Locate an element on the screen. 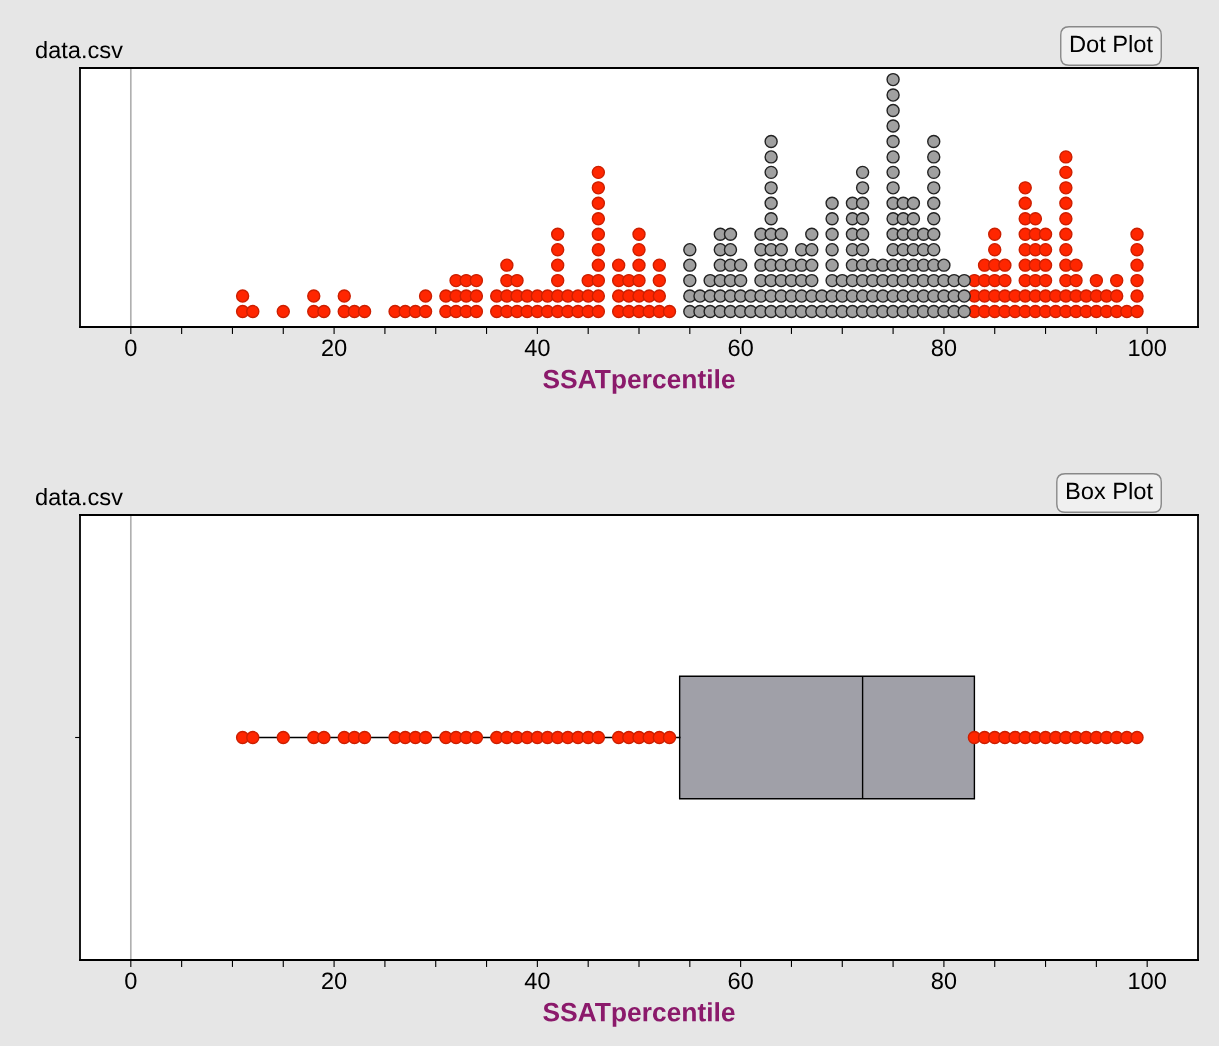 The image size is (1219, 1046). text: Dot Plot is located at coordinates (1111, 44).